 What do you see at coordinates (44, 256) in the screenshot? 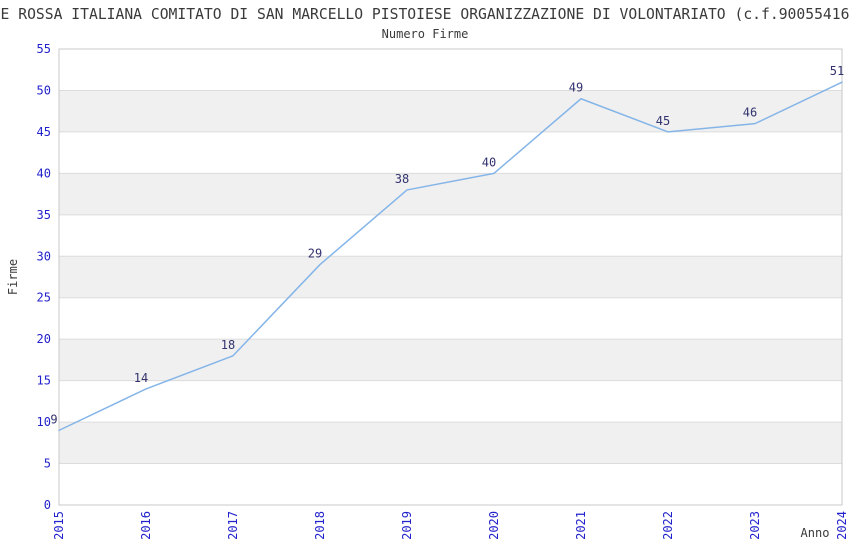
I see `y-tick-label: 30` at bounding box center [44, 256].